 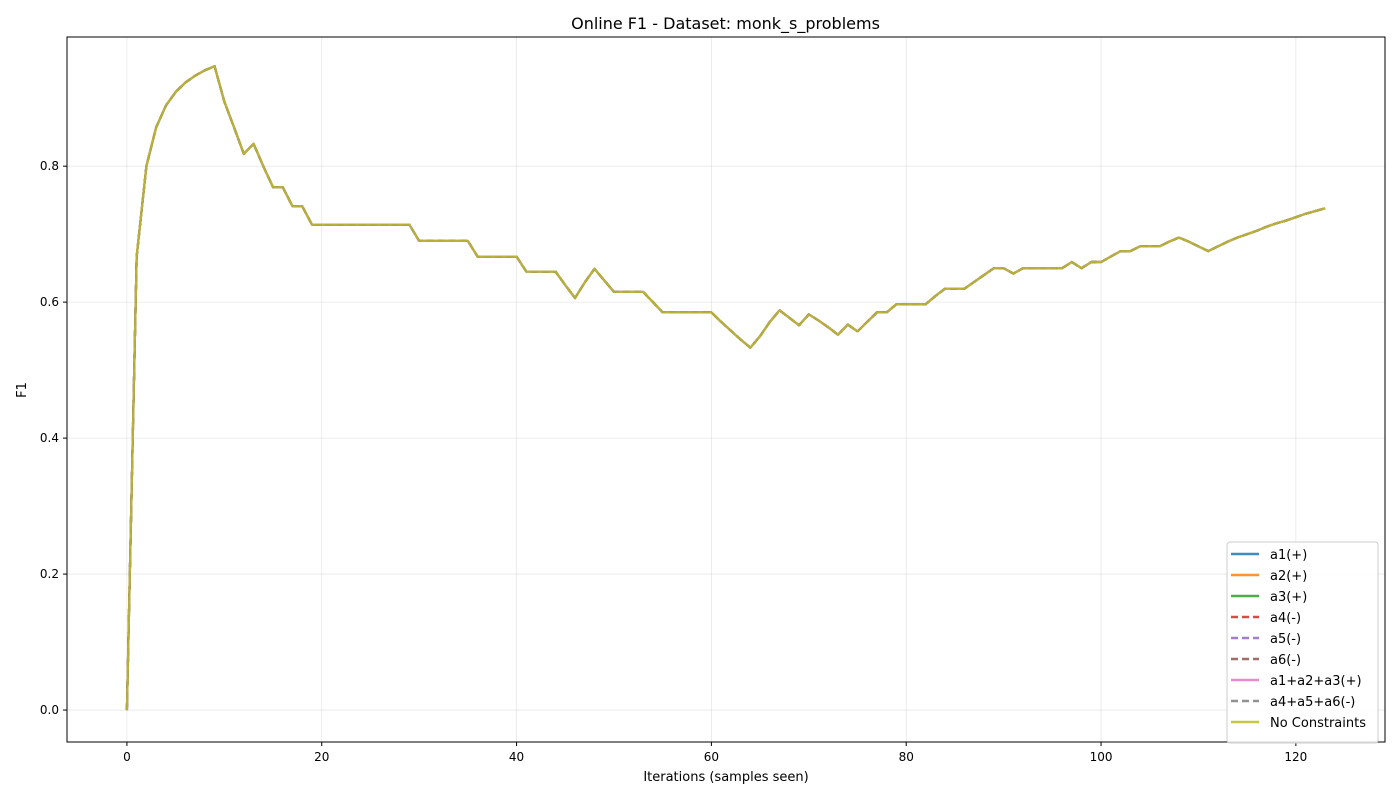 I want to click on x-tick-label: 0, so click(x=127, y=757).